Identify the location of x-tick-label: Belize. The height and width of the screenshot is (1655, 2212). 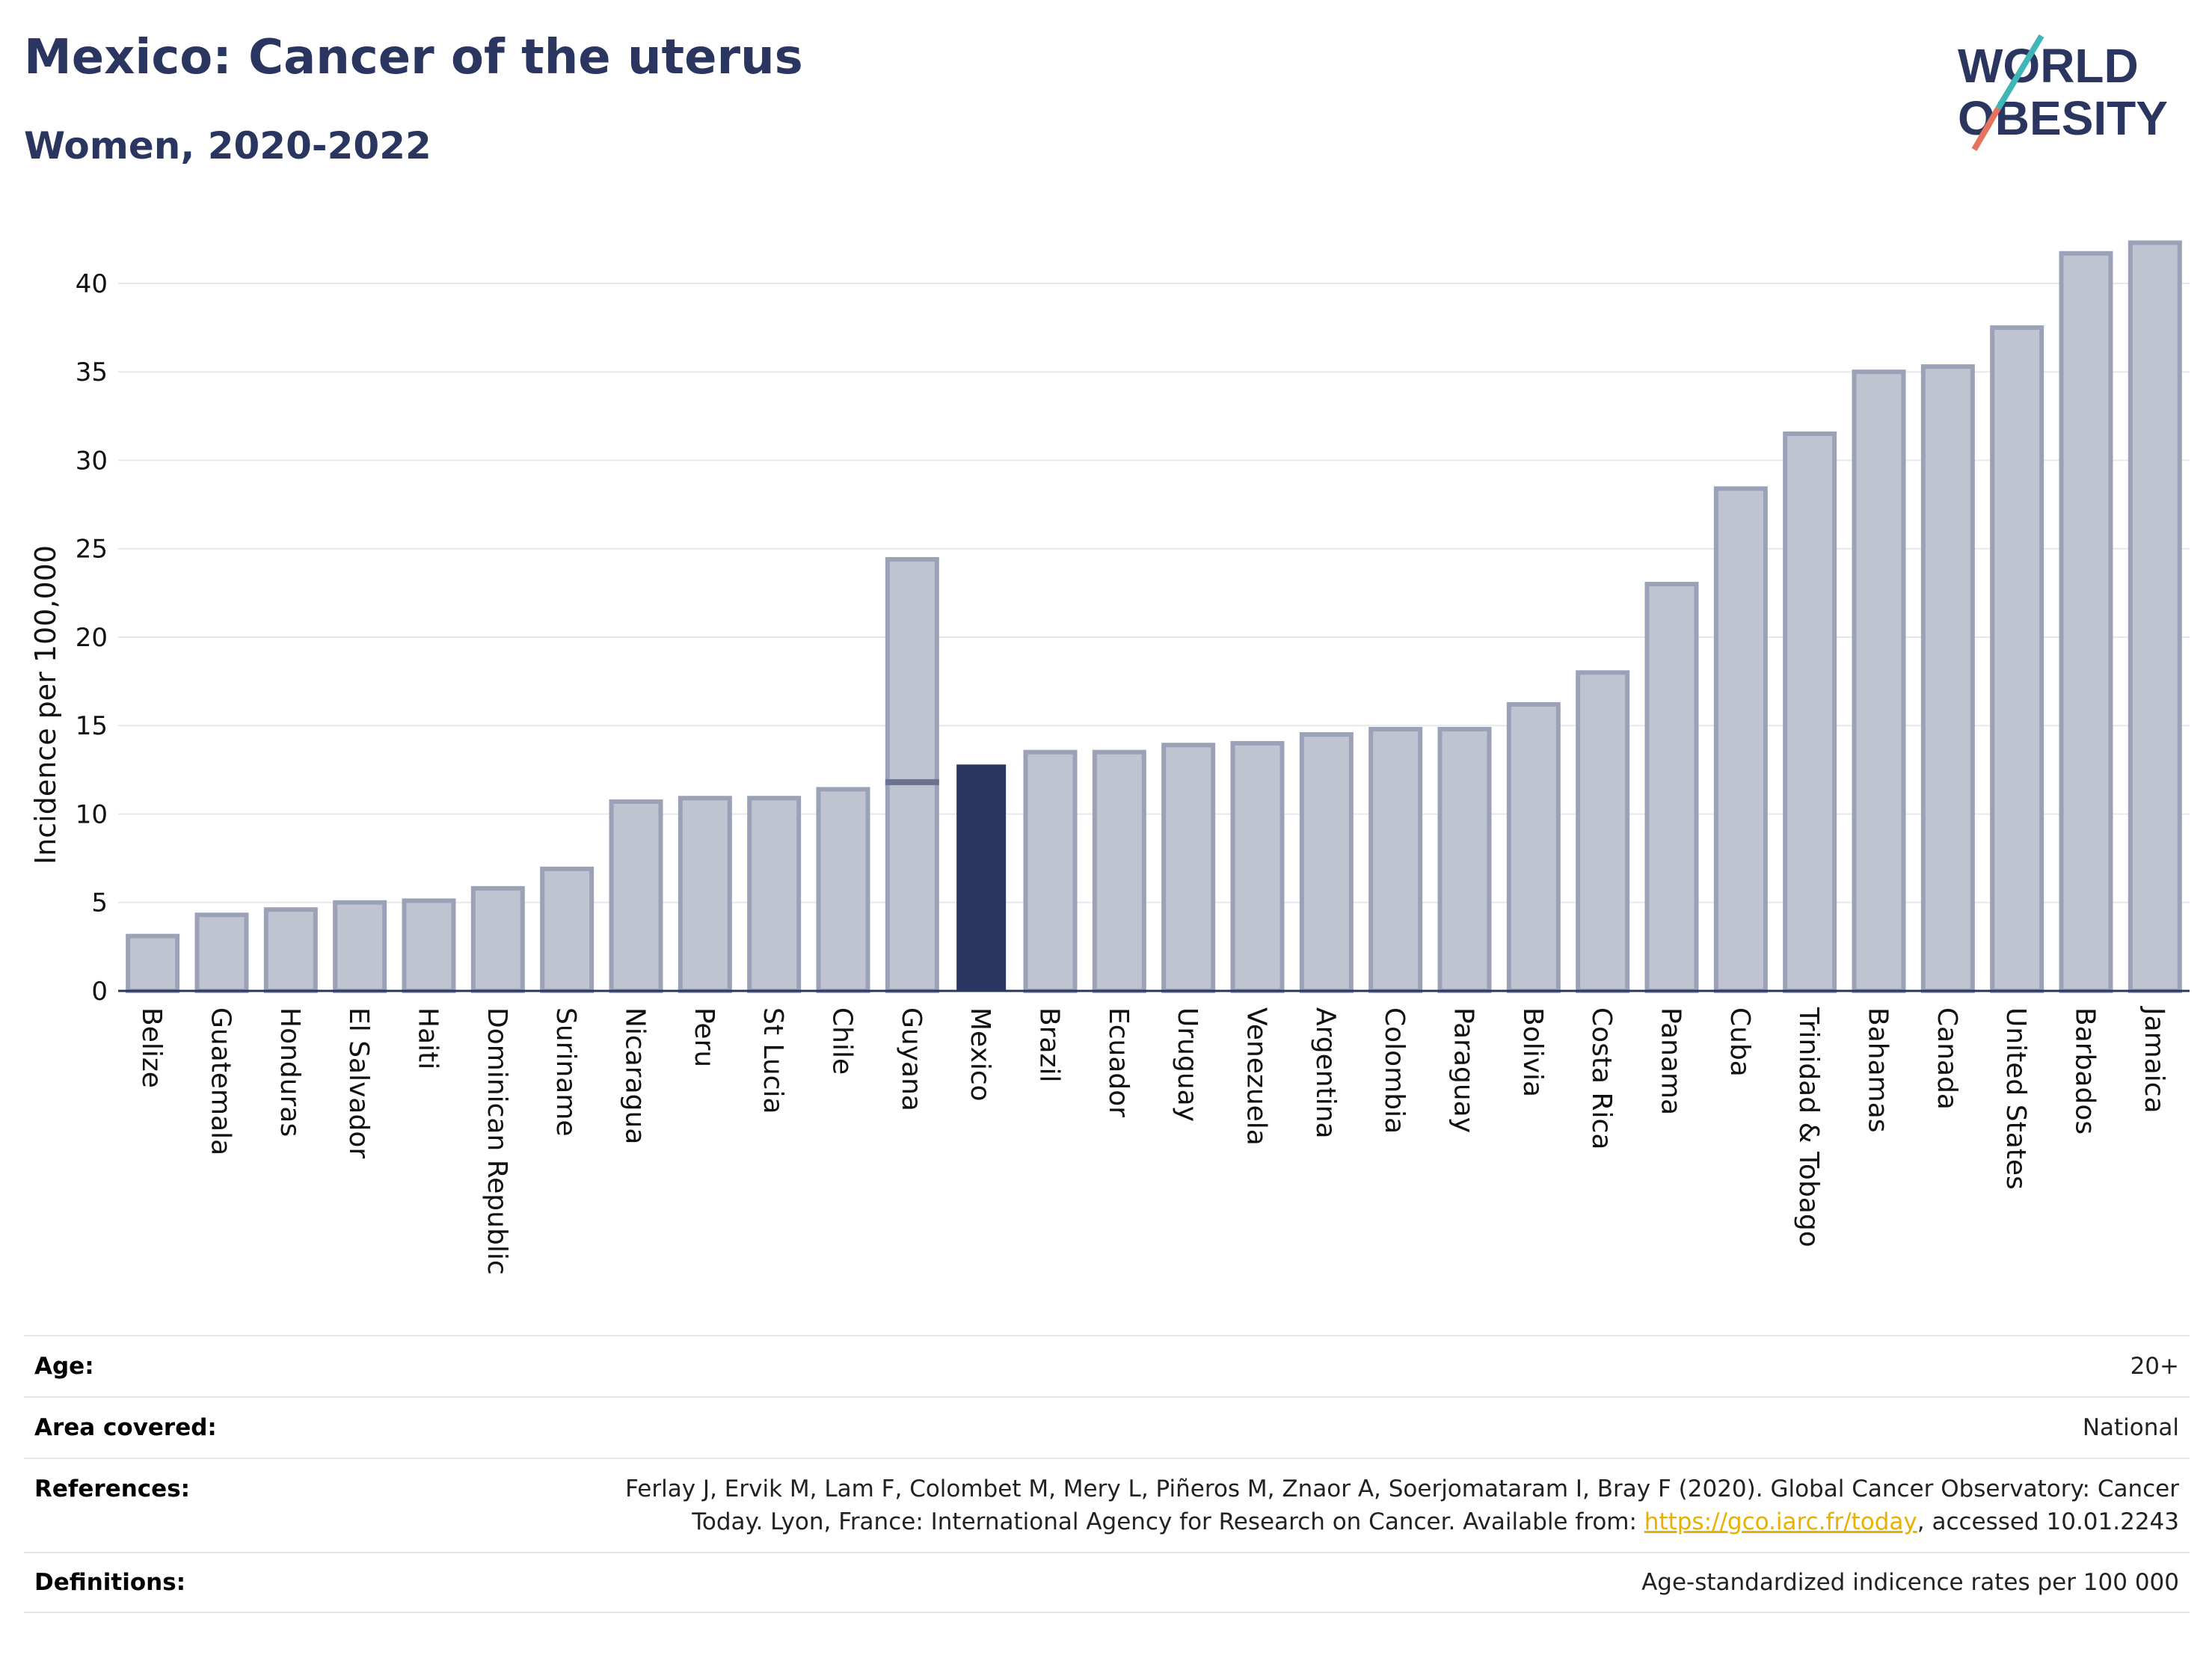
(151, 1047).